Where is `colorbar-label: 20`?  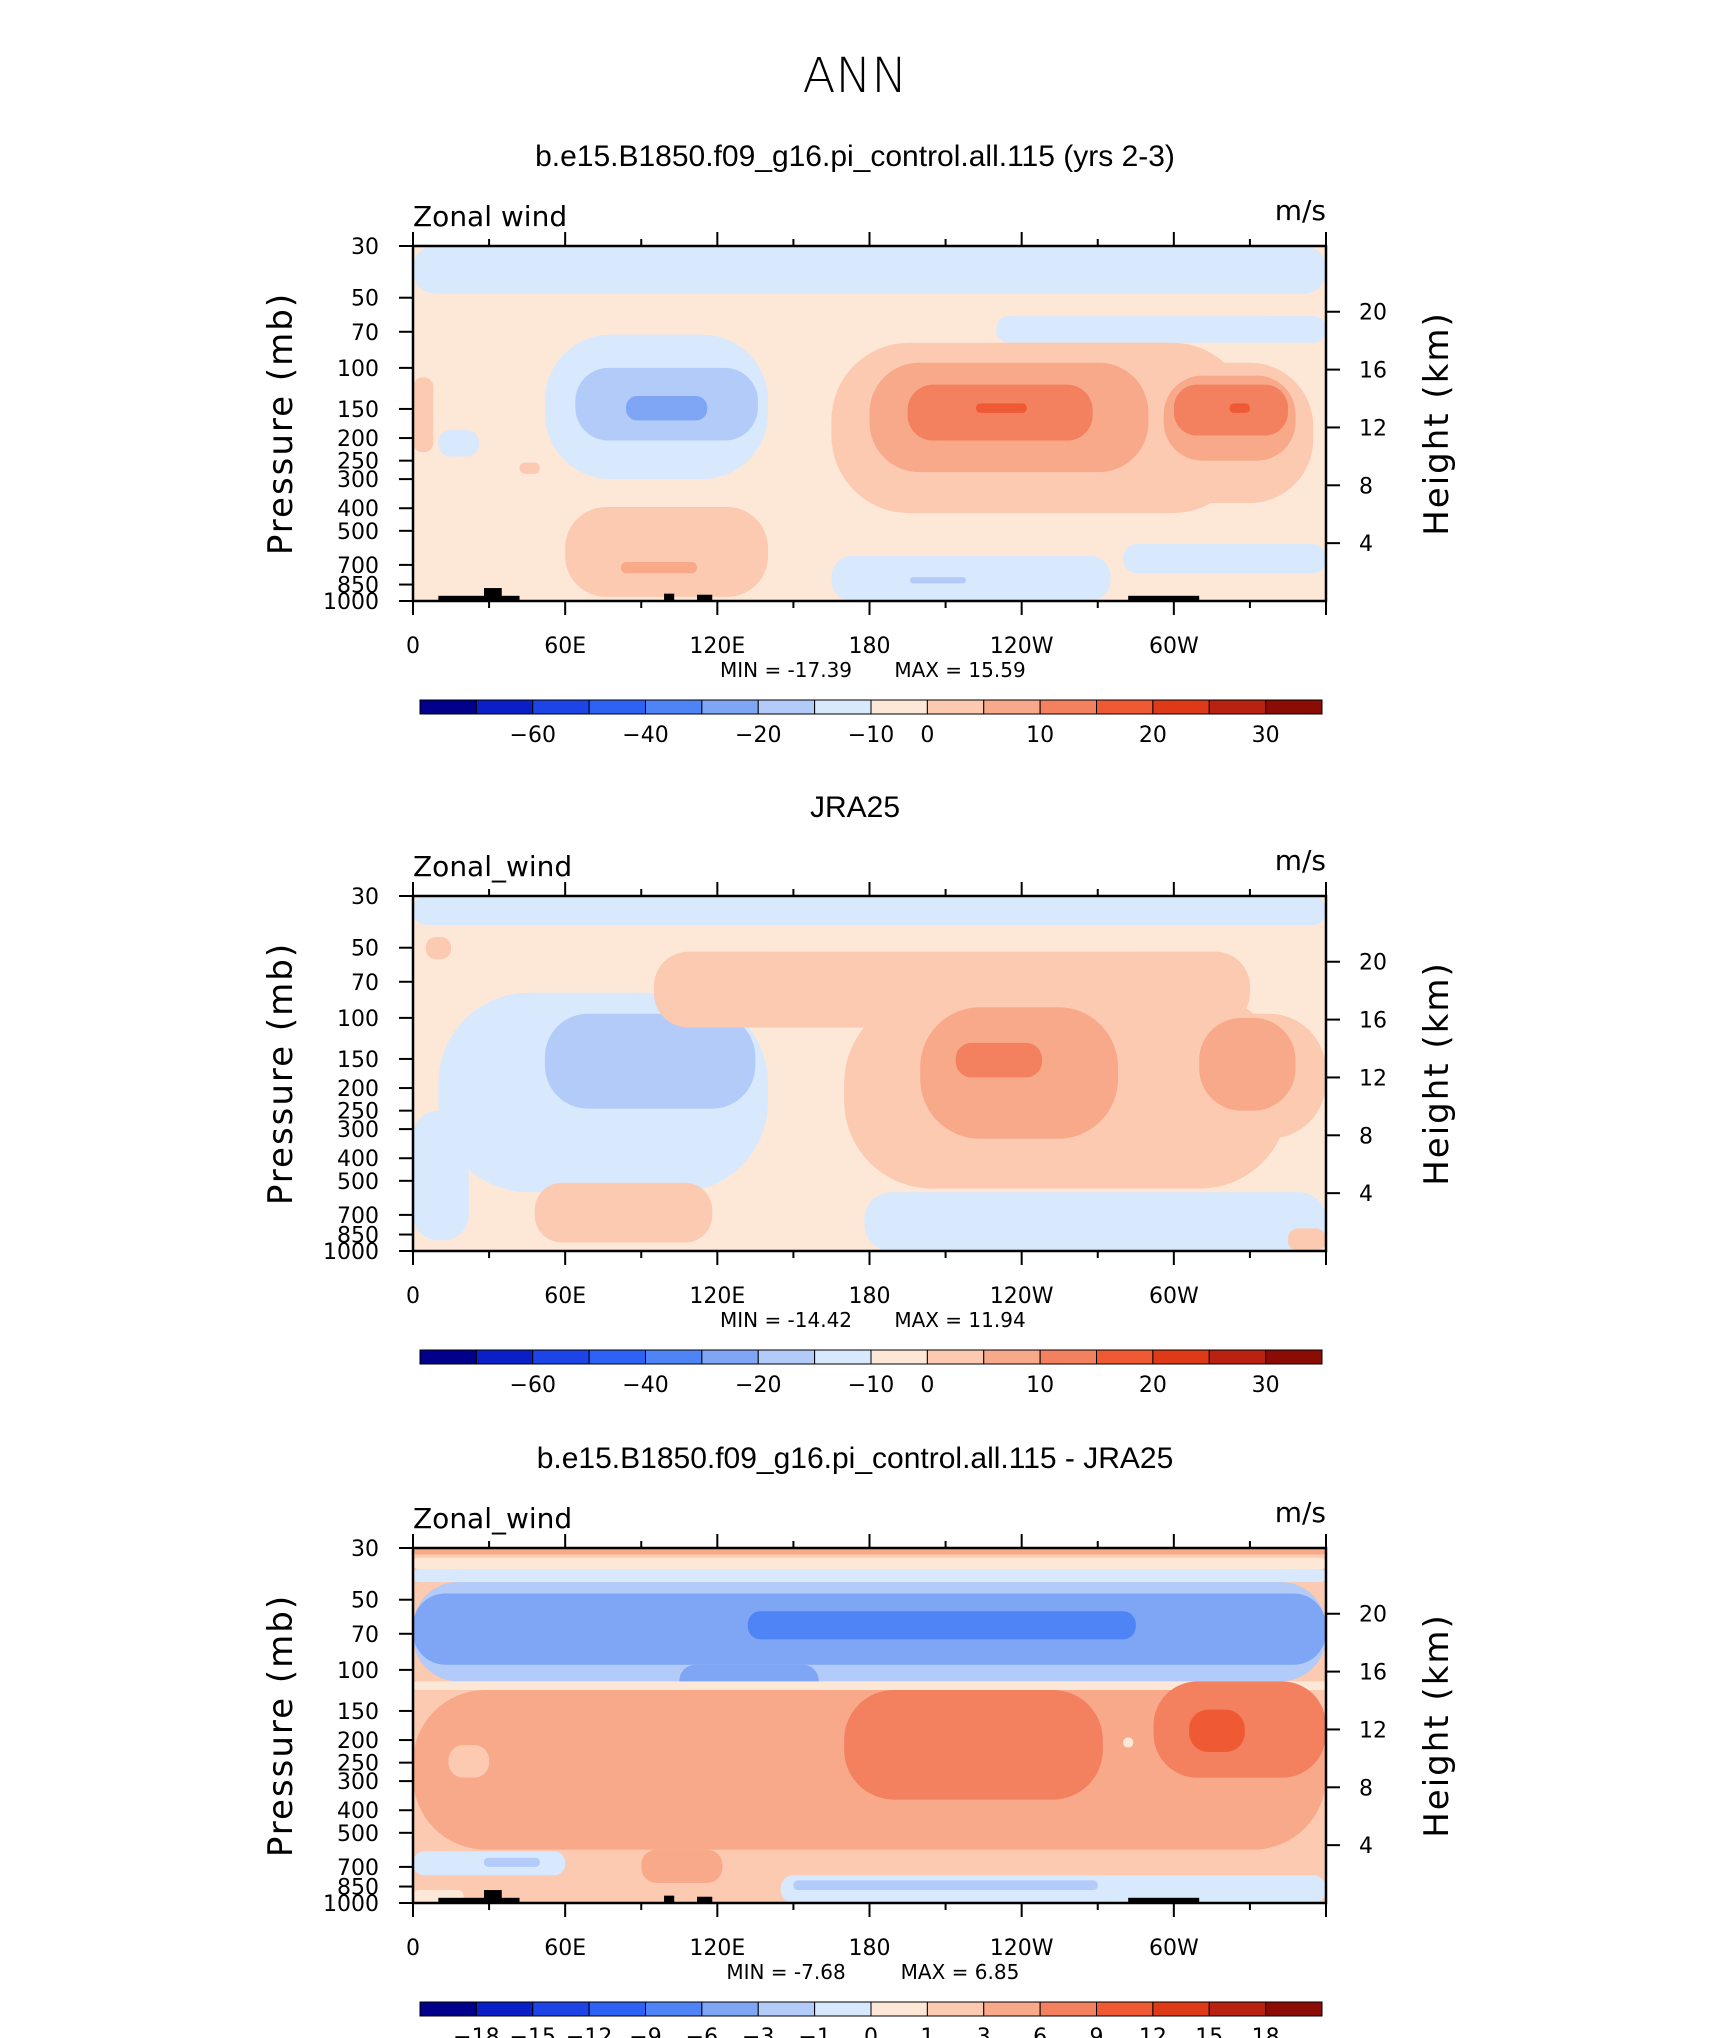 colorbar-label: 20 is located at coordinates (1153, 1385).